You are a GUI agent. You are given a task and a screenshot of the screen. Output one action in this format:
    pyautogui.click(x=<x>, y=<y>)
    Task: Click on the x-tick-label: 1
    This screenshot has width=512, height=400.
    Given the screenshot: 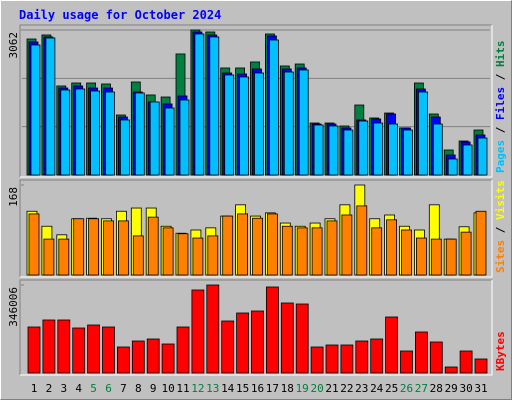 What is the action you would take?
    pyautogui.click(x=34, y=388)
    